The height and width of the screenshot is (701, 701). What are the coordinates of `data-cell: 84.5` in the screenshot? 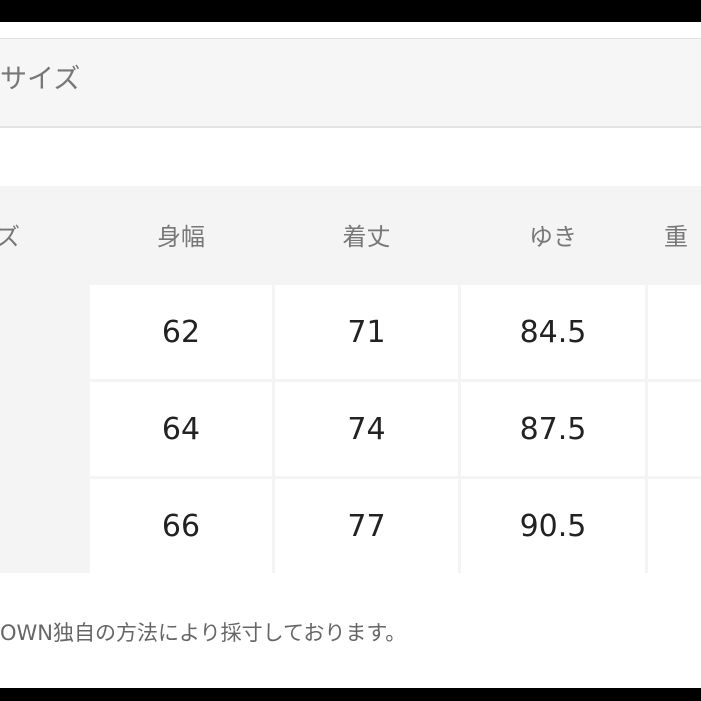 It's located at (553, 332).